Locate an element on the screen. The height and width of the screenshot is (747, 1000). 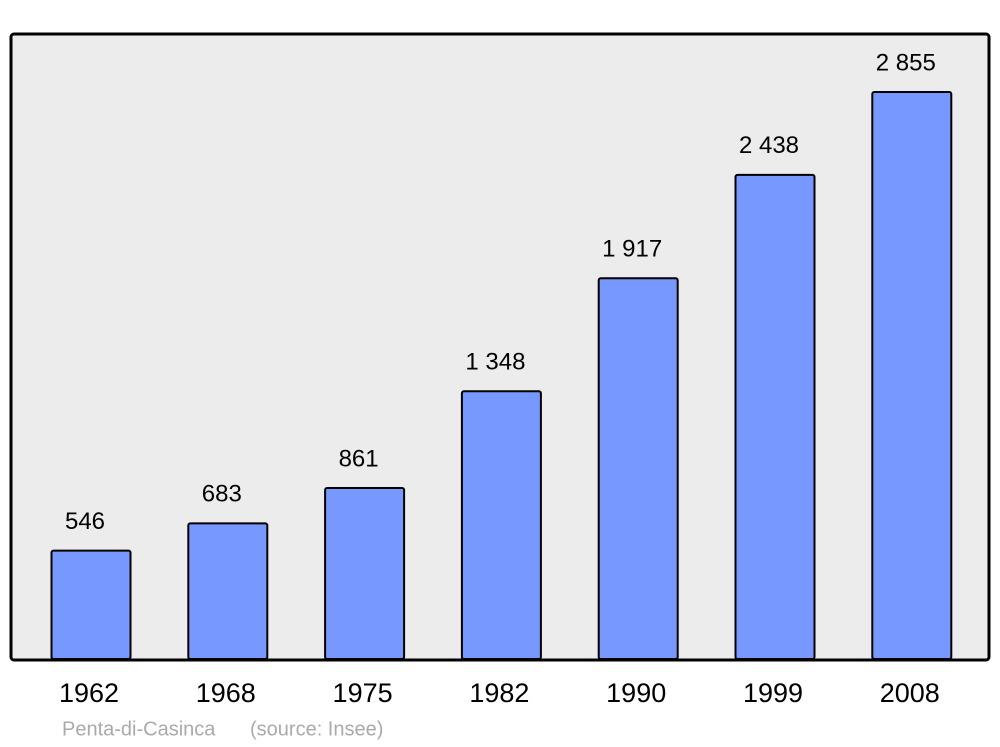
x-tick-label: 1999 is located at coordinates (773, 693).